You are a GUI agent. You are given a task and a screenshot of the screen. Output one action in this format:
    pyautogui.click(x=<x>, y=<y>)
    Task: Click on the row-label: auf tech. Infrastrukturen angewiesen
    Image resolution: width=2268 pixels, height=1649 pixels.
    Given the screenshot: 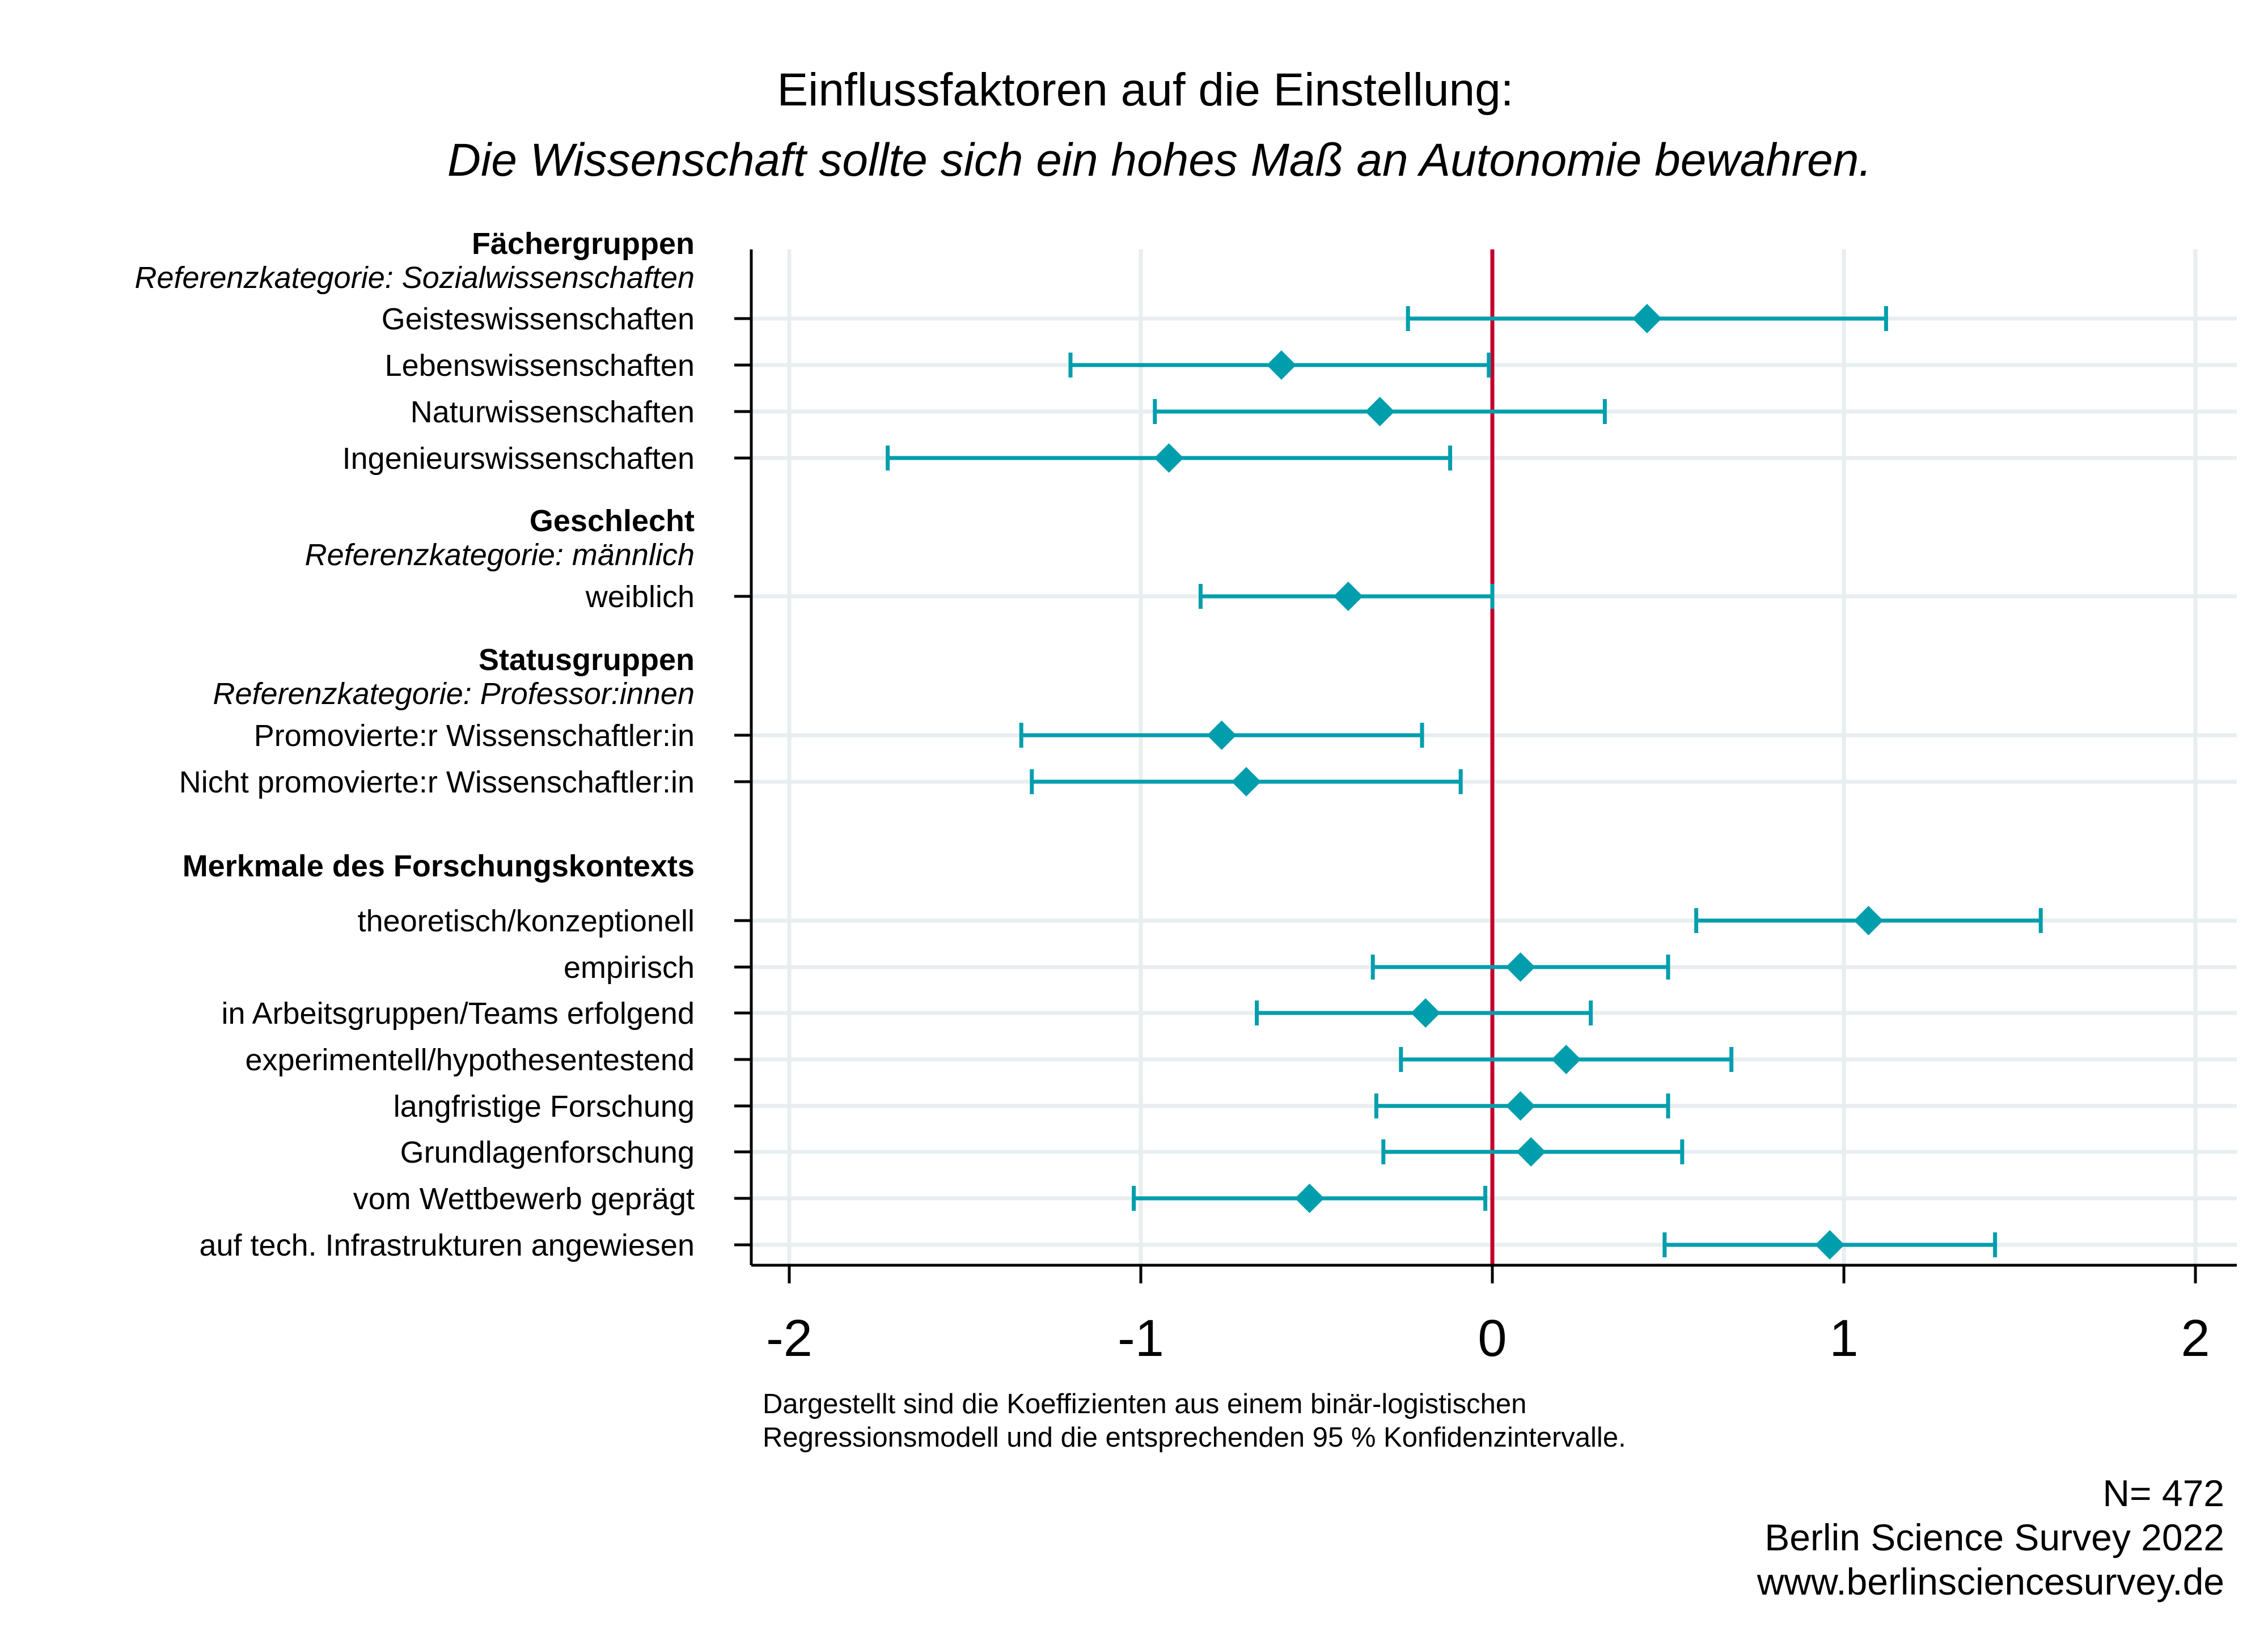 What is the action you would take?
    pyautogui.click(x=447, y=1245)
    